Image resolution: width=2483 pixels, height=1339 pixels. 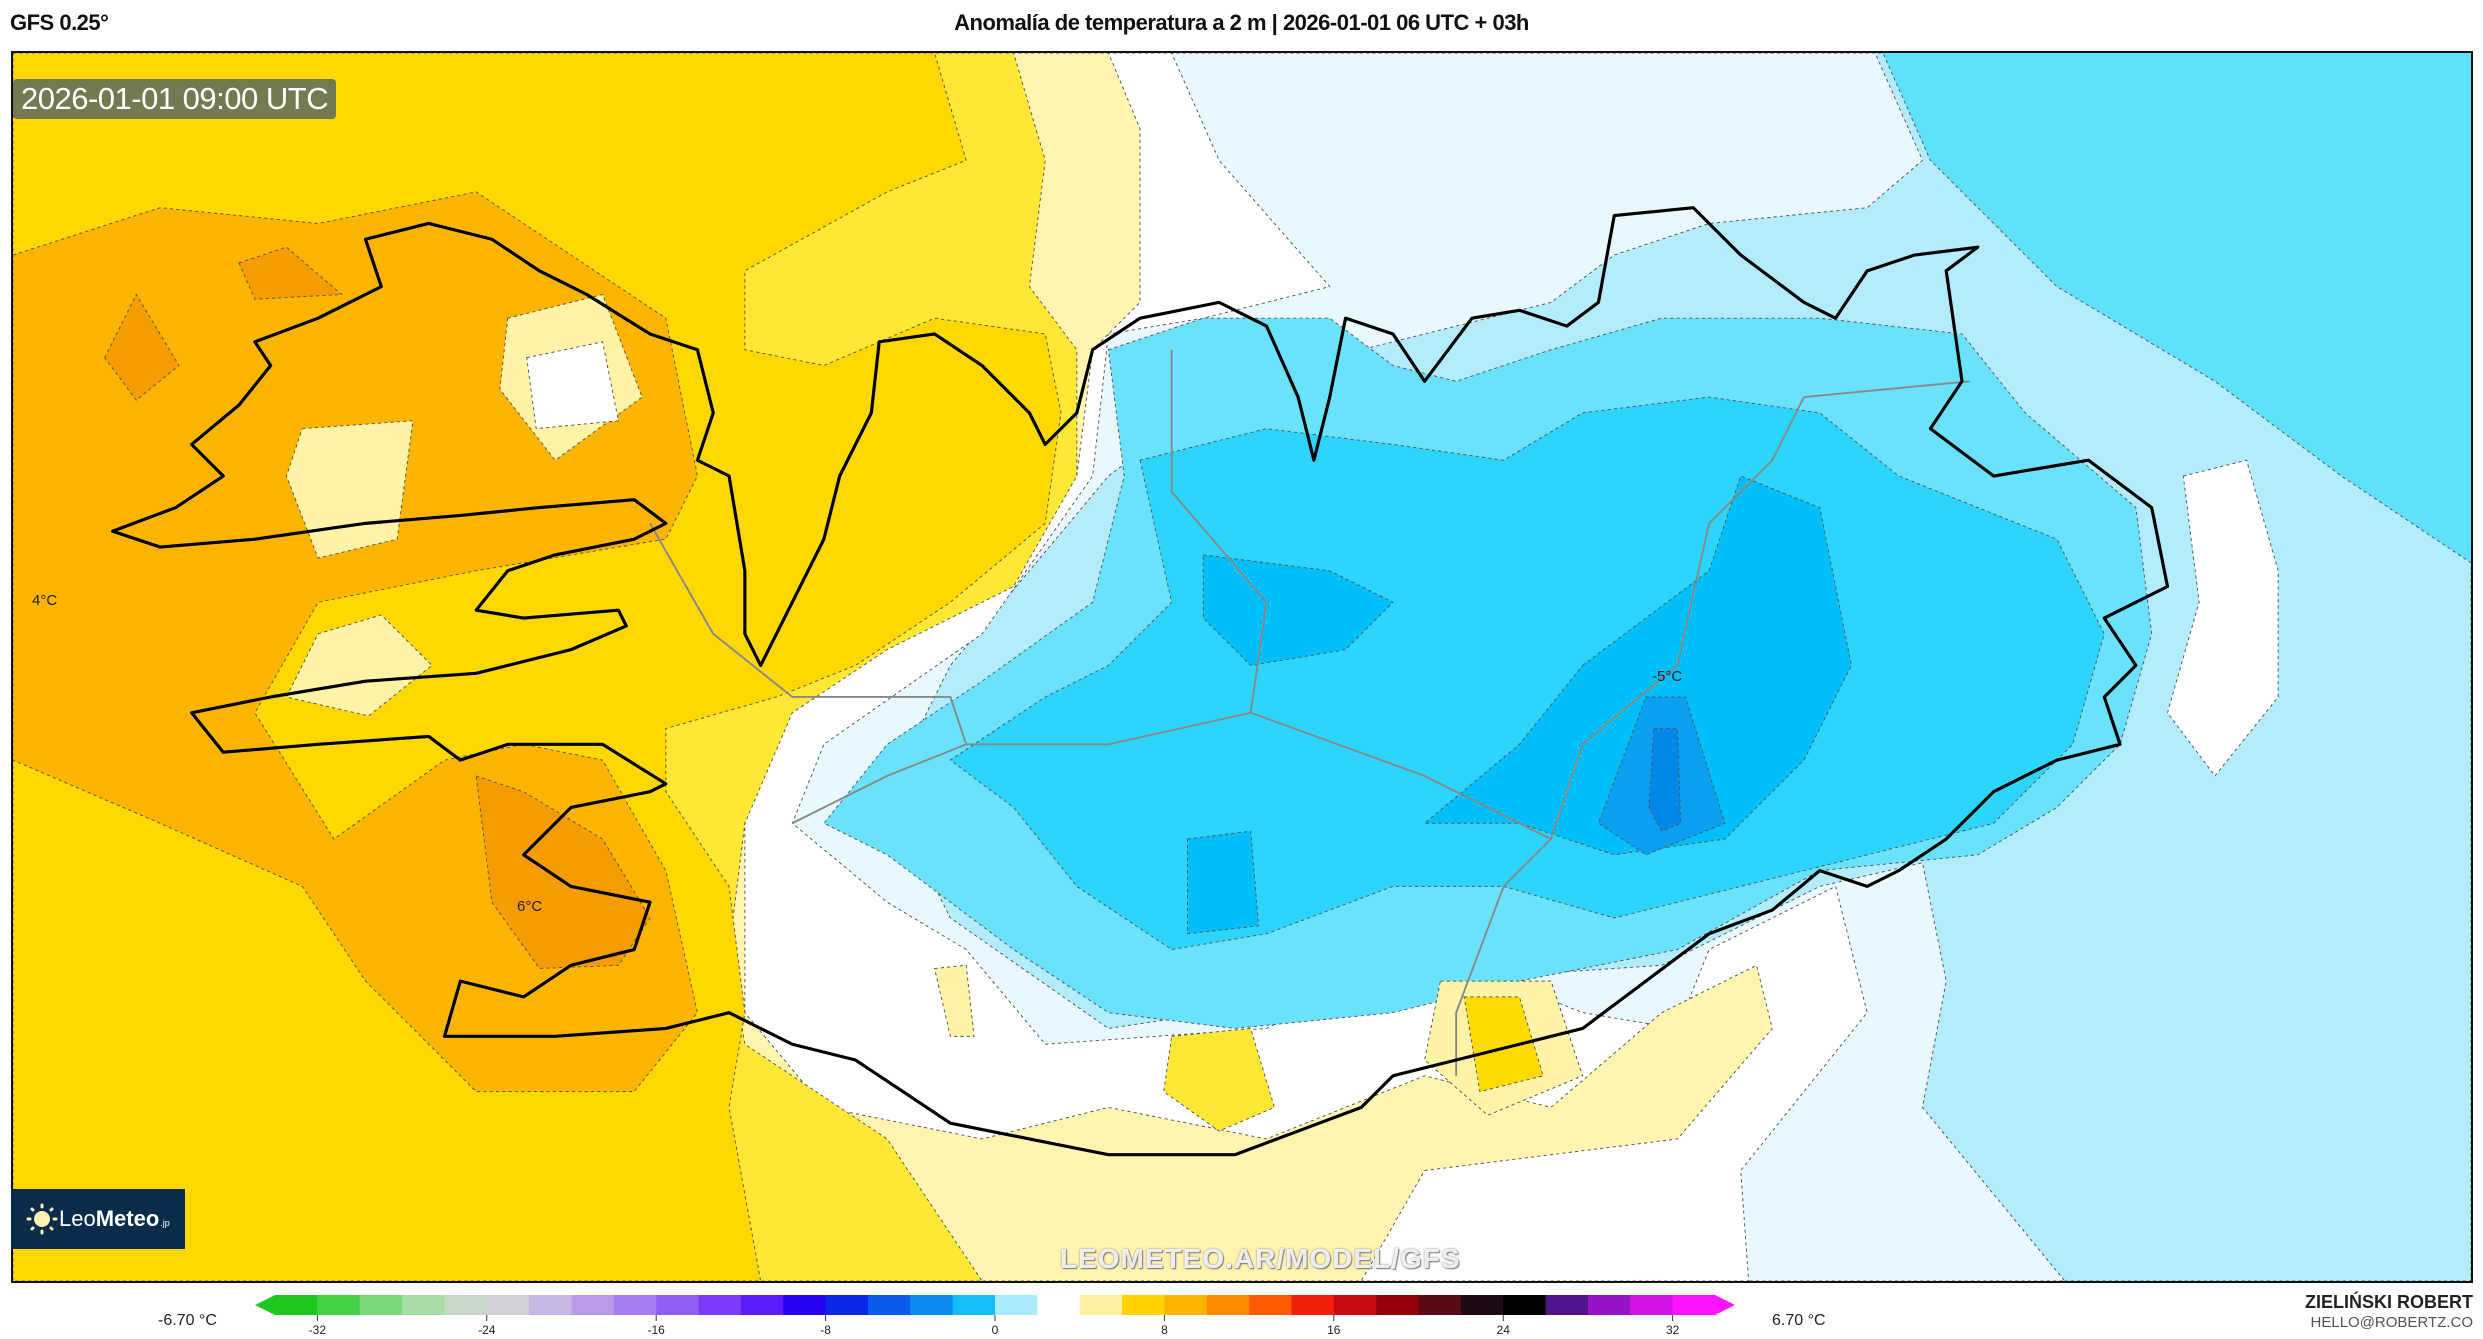 What do you see at coordinates (656, 1330) in the screenshot?
I see `colorbar-tick-label: -16` at bounding box center [656, 1330].